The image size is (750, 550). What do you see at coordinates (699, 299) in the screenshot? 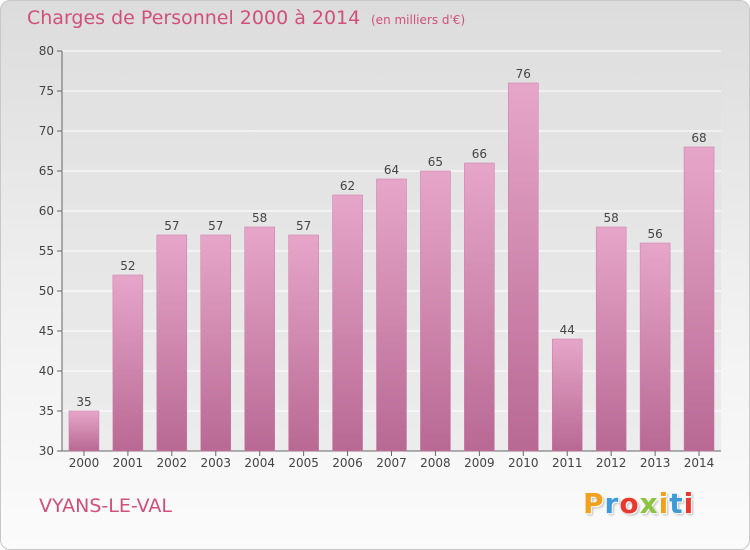
I see `bar-2014` at bounding box center [699, 299].